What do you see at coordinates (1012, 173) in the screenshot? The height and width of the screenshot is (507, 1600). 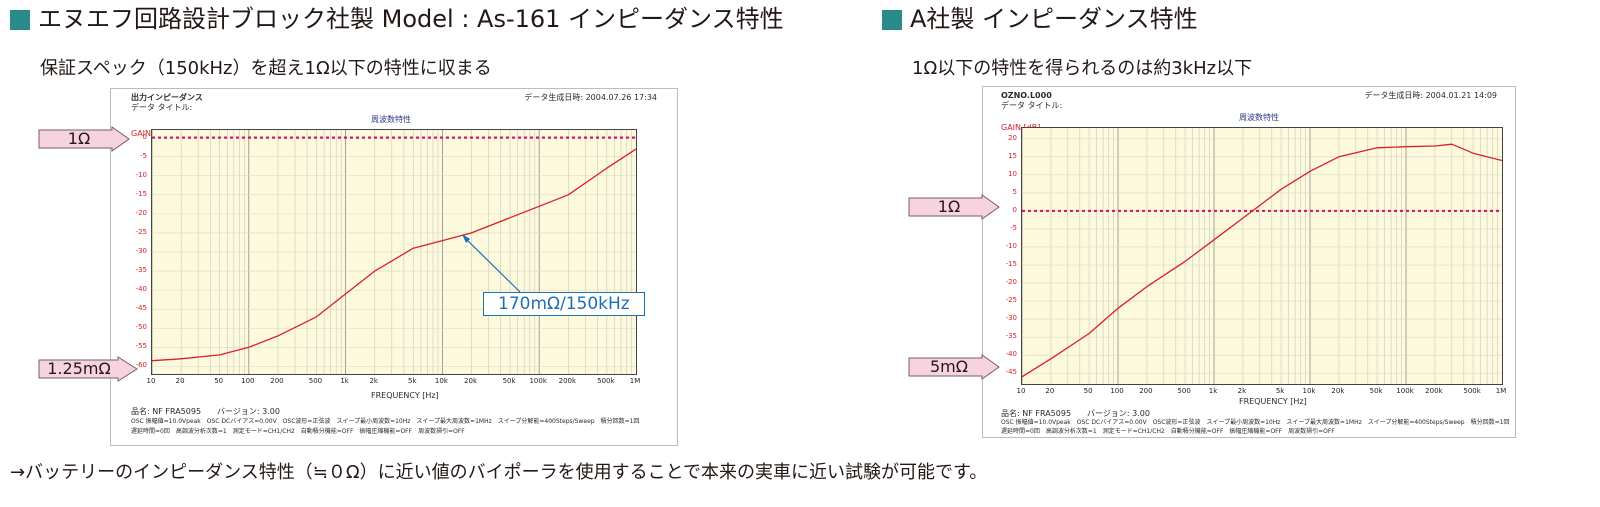 I see `y-tick-label: 10` at bounding box center [1012, 173].